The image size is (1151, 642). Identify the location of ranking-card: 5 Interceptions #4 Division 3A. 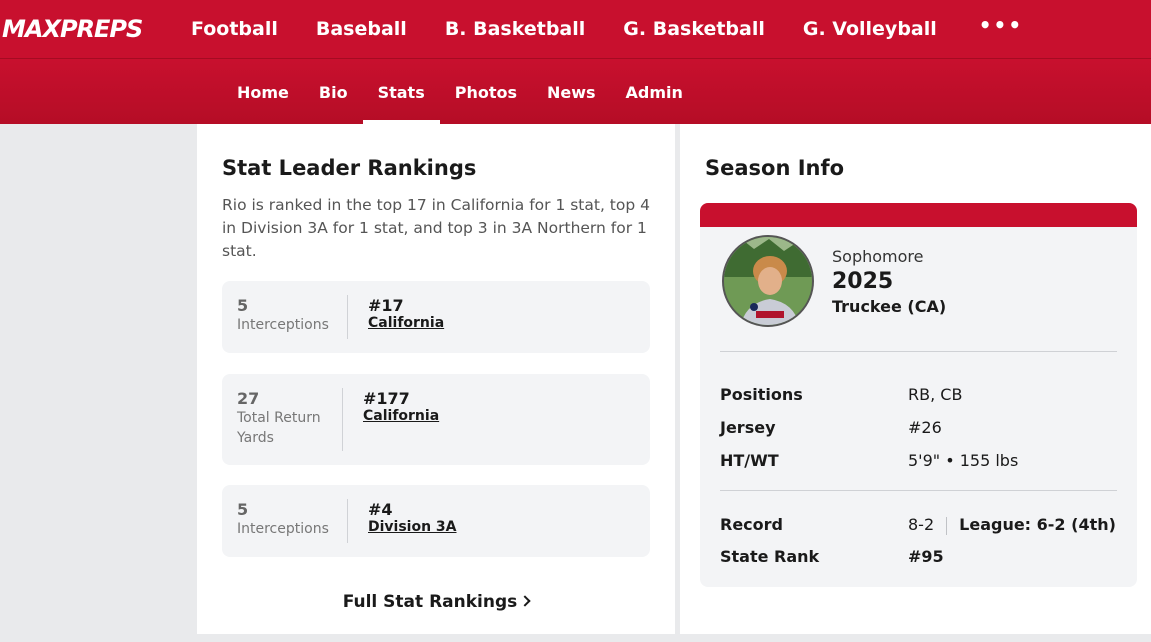
(436, 521).